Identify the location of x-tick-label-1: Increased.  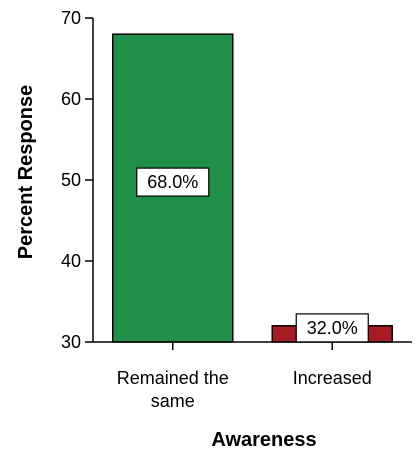
(332, 378).